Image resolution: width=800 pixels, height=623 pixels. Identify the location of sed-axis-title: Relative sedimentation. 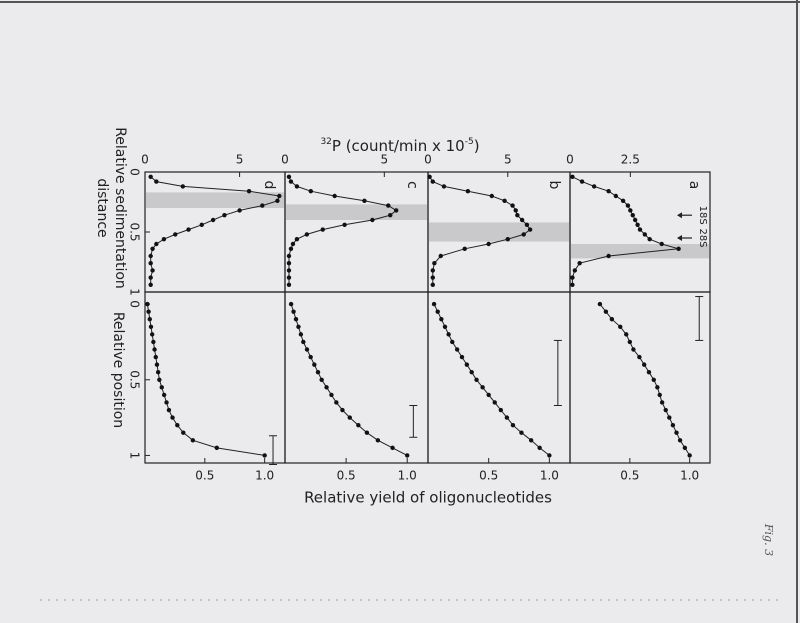
(120, 208).